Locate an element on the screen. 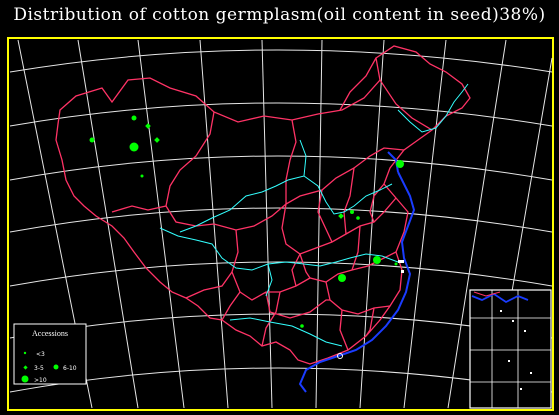 The image size is (559, 415). river-pearl is located at coordinates (286, 332).